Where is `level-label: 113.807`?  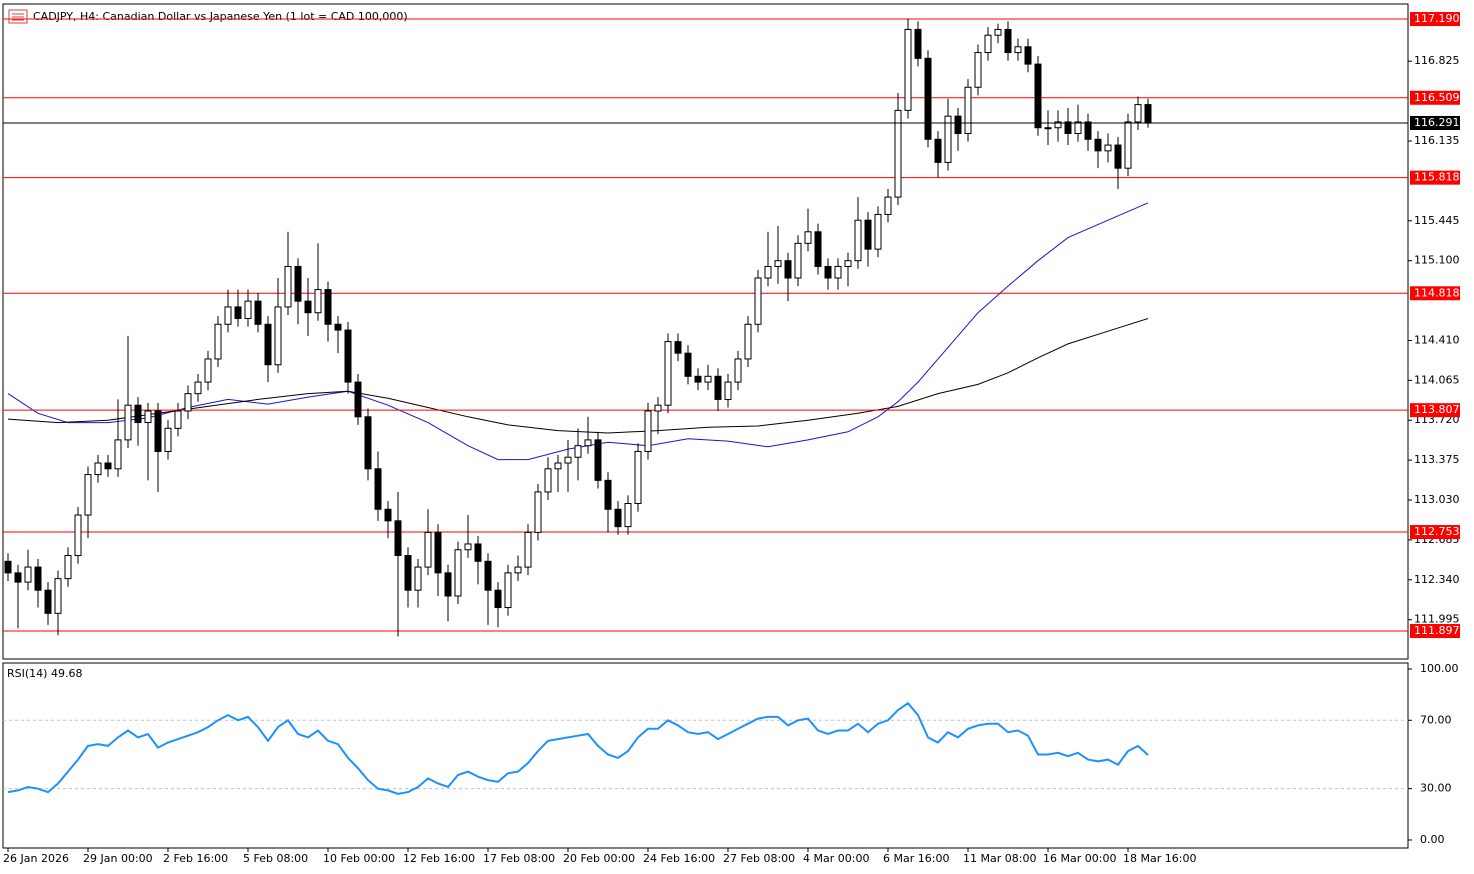
level-label: 113.807 is located at coordinates (1437, 409).